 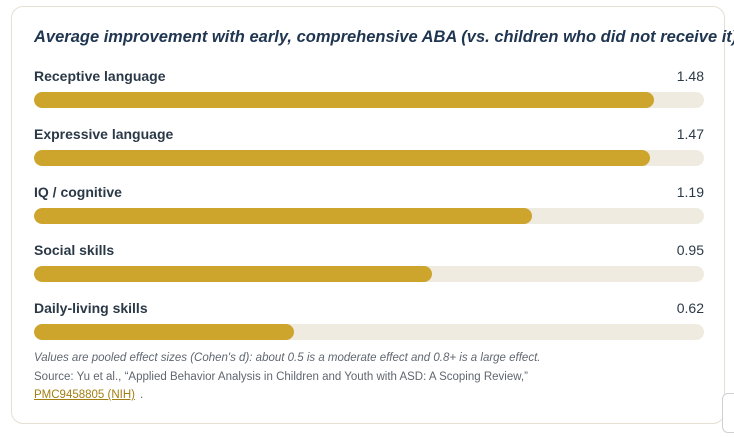 What do you see at coordinates (369, 263) in the screenshot?
I see `bar-row: Social skills 0.95` at bounding box center [369, 263].